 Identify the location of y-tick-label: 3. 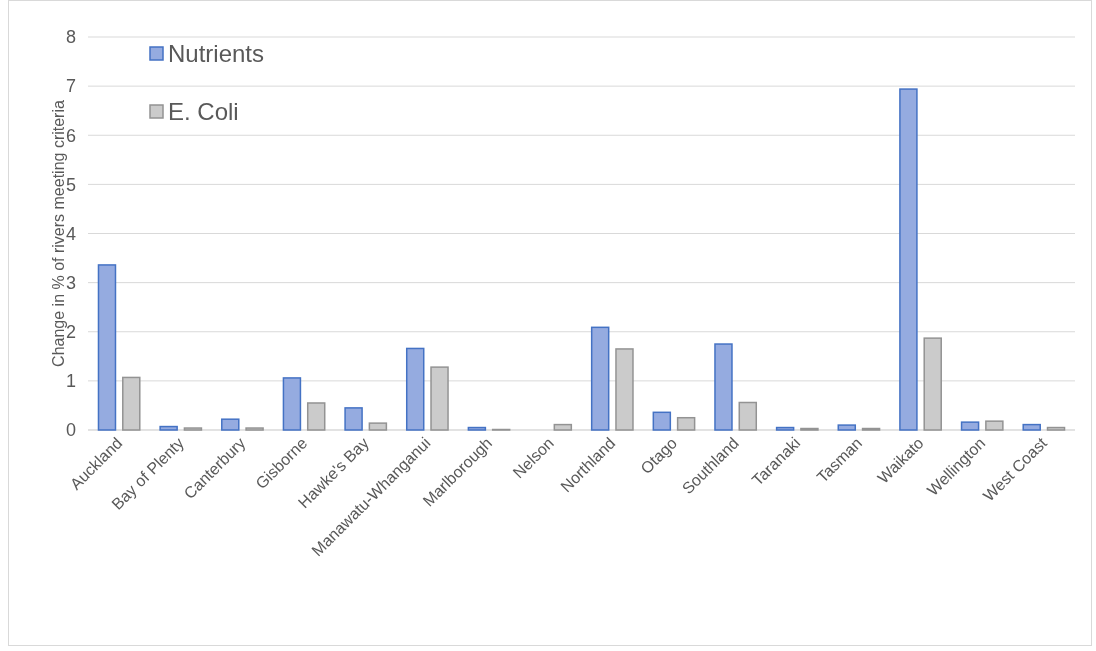
(70, 282).